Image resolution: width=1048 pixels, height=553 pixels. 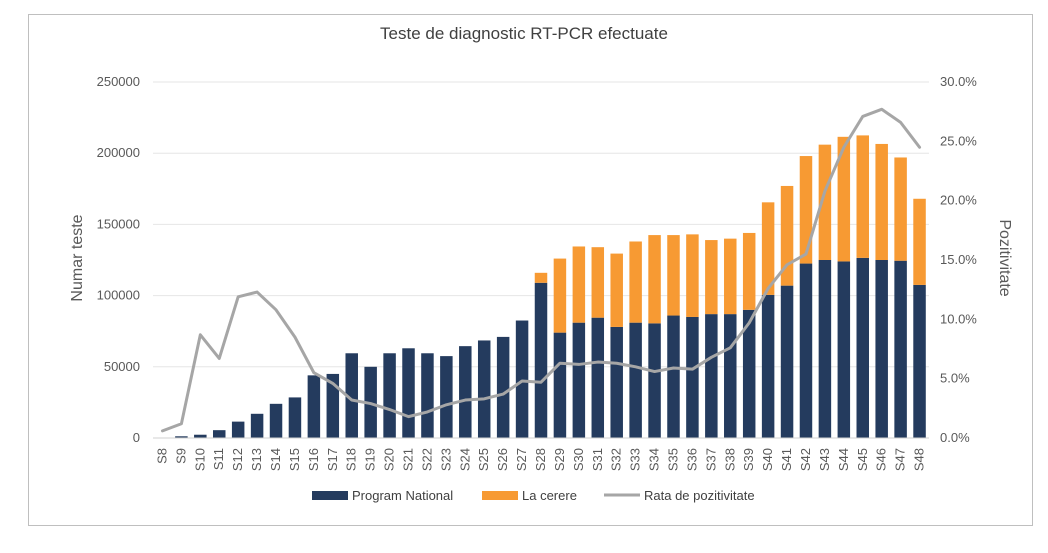 What do you see at coordinates (958, 259) in the screenshot?
I see `y2-tick-label: 15.0%` at bounding box center [958, 259].